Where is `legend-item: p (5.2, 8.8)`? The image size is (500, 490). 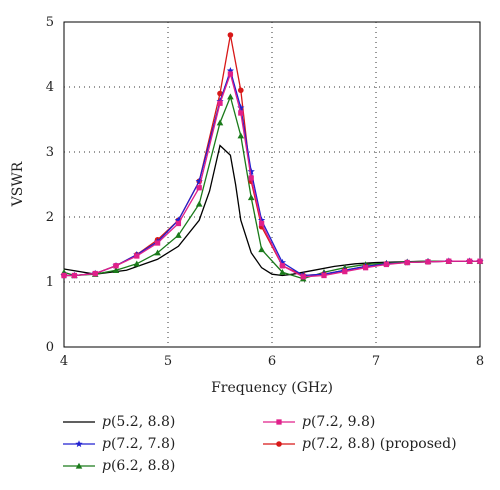 legend-item: p (5.2, 8.8) is located at coordinates (118, 422).